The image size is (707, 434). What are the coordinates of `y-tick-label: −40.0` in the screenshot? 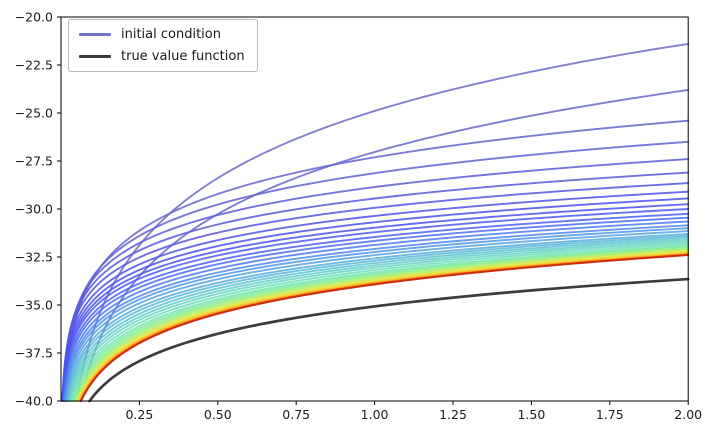 It's located at (34, 401).